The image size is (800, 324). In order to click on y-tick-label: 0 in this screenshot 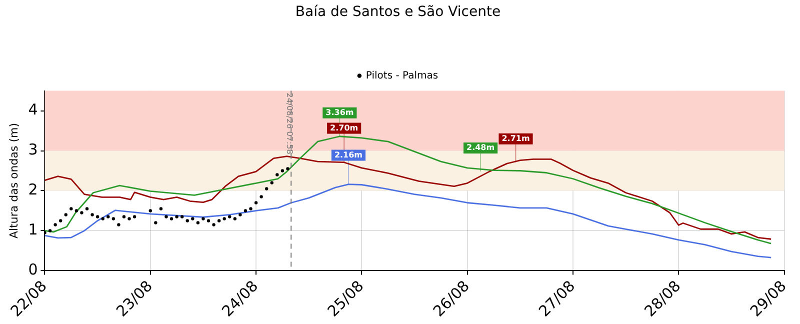, I will do `click(33, 269)`.